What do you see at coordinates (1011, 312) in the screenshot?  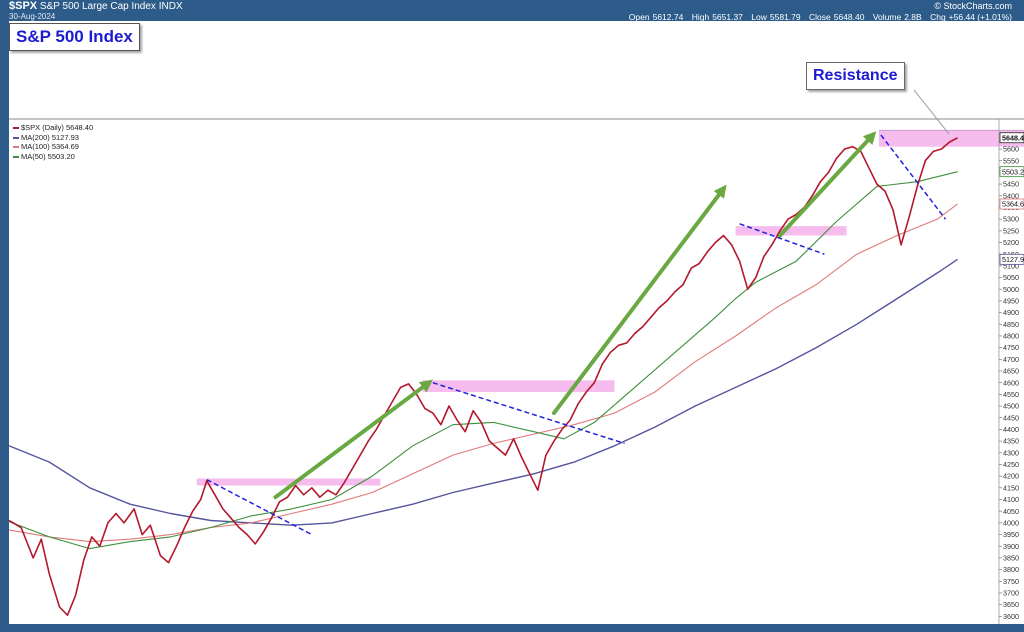 I see `y-tick-label: 4900` at bounding box center [1011, 312].